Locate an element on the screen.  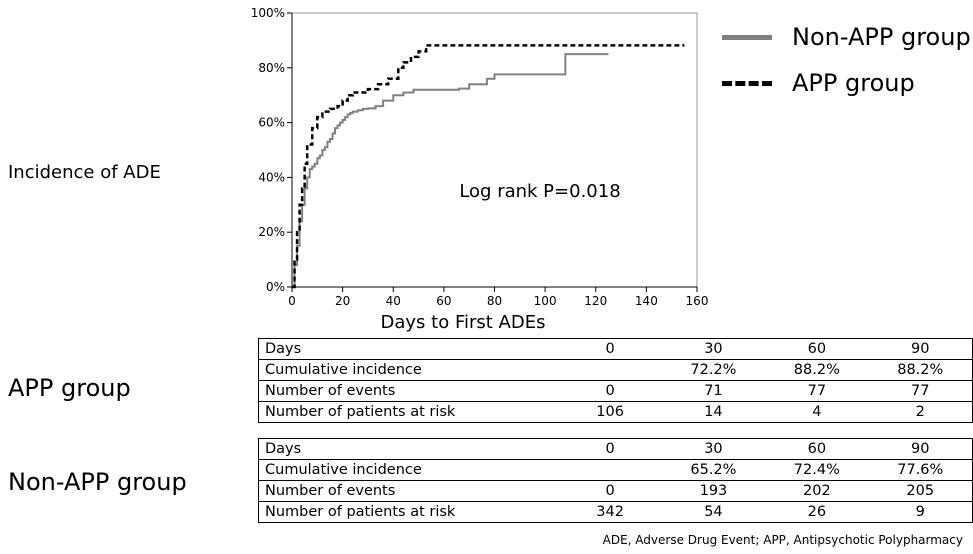
x-tick-label: 120 is located at coordinates (595, 301).